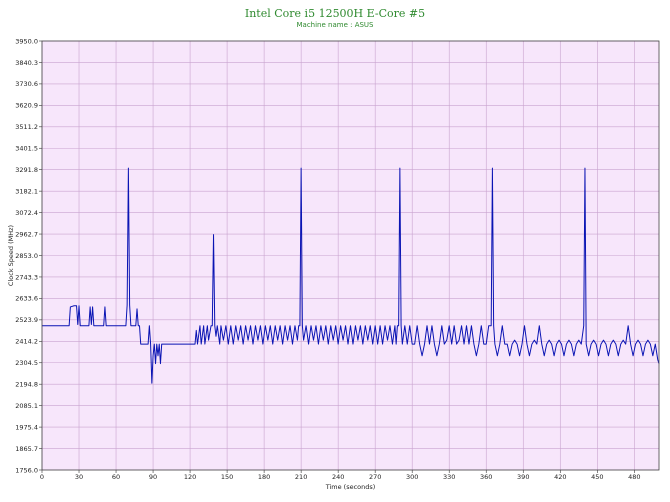 The width and height of the screenshot is (670, 502). I want to click on y-tick-label: 2304.5, so click(26, 363).